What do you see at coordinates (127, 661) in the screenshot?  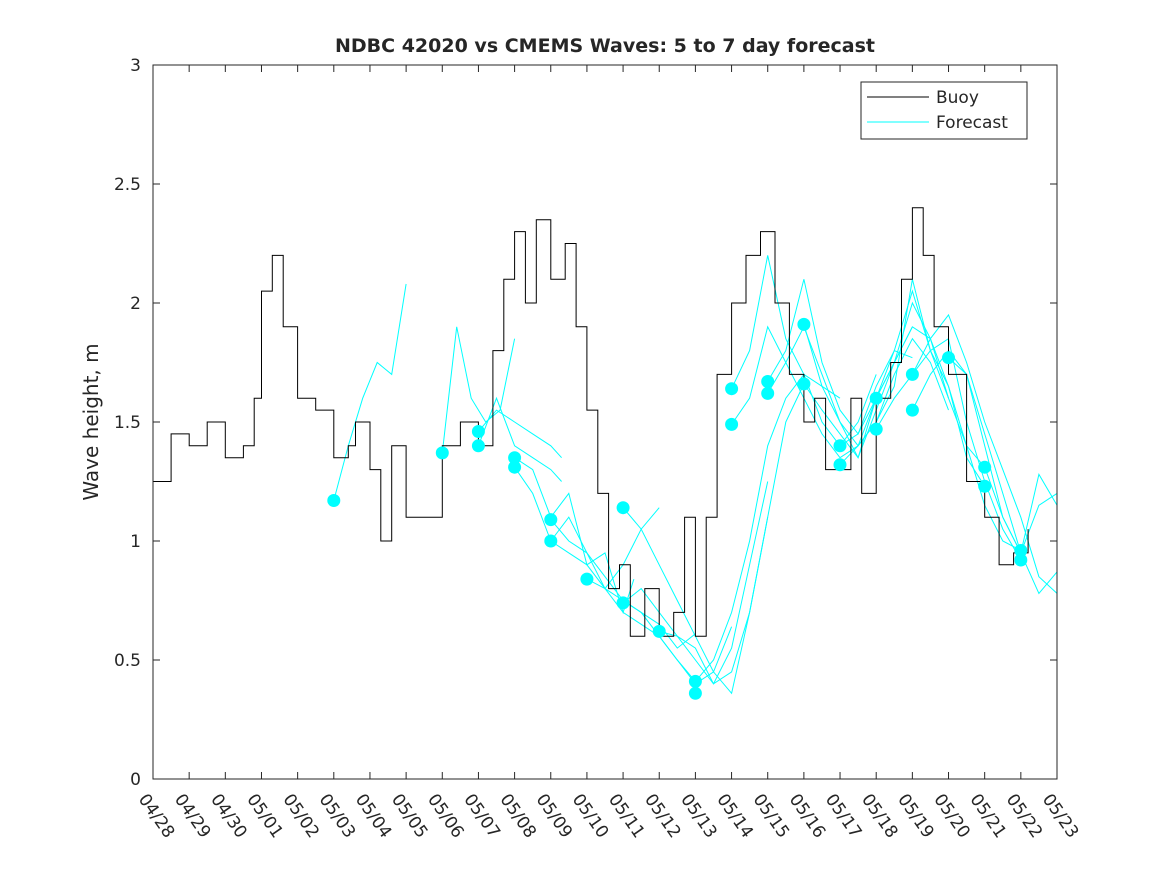 I see `y-tick-label: 0.5` at bounding box center [127, 661].